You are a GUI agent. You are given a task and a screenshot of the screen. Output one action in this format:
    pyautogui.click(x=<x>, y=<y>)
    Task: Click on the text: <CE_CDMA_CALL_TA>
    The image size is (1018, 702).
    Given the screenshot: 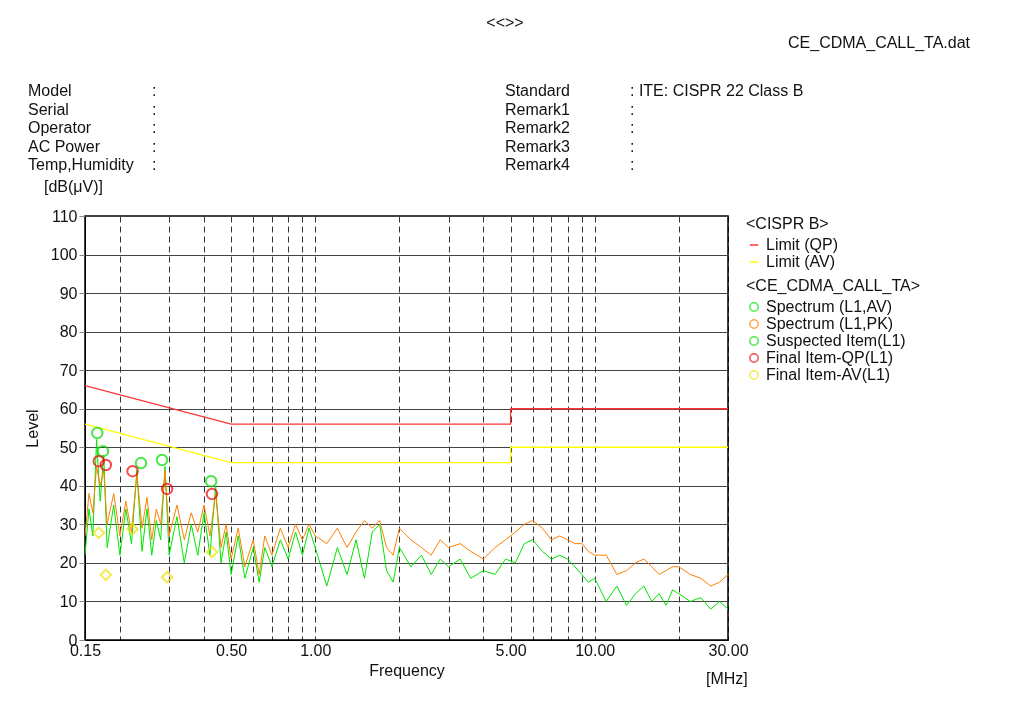 What is the action you would take?
    pyautogui.click(x=833, y=286)
    